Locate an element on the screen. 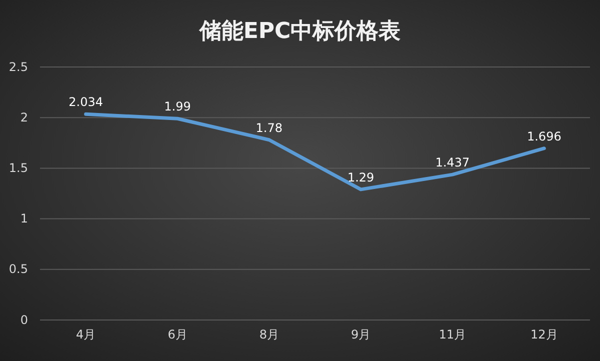 The image size is (600, 361). y-tick-label: 2.5 is located at coordinates (18, 67).